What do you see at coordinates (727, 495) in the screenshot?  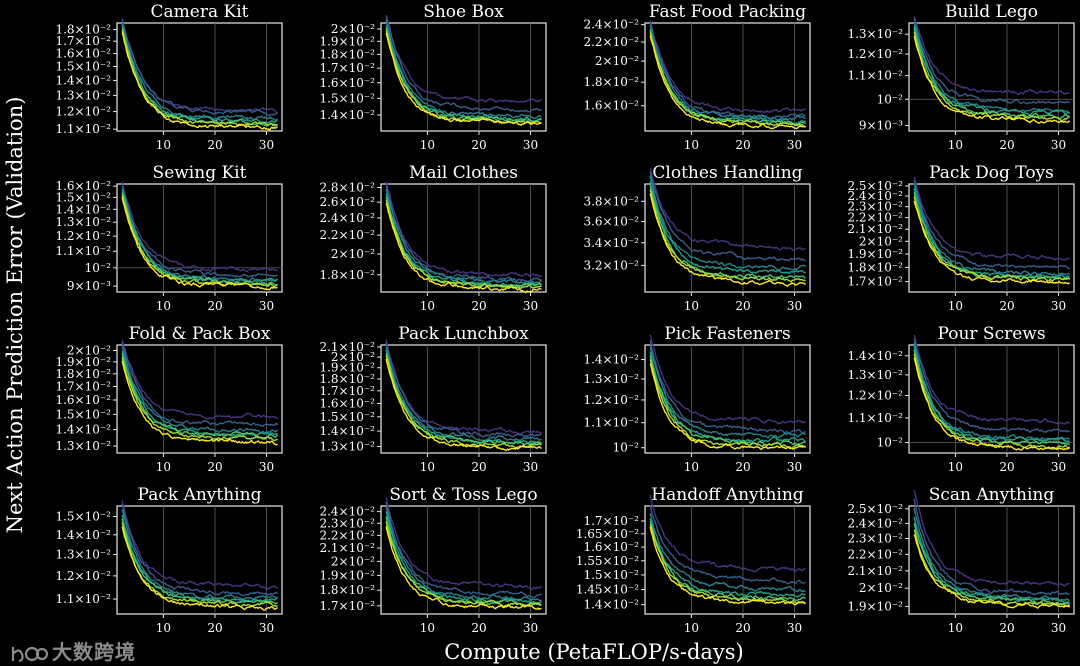 I see `subplot-title: Handoff Anything` at bounding box center [727, 495].